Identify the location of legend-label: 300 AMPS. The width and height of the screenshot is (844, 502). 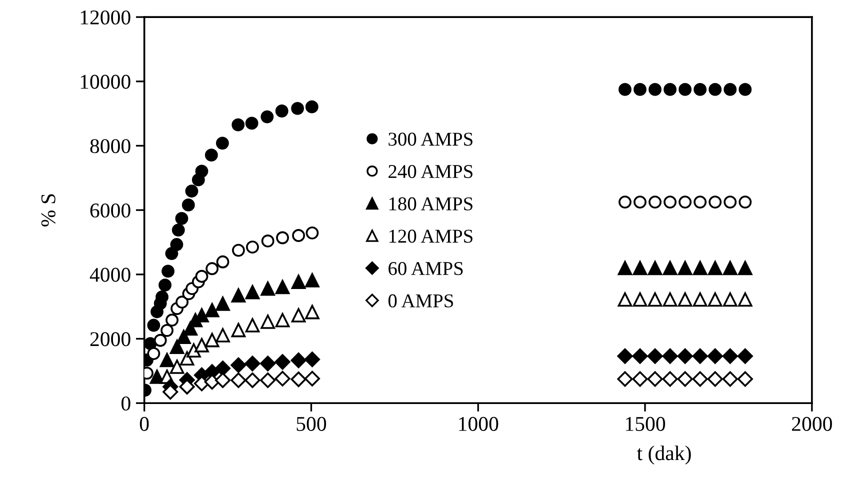
(430, 139).